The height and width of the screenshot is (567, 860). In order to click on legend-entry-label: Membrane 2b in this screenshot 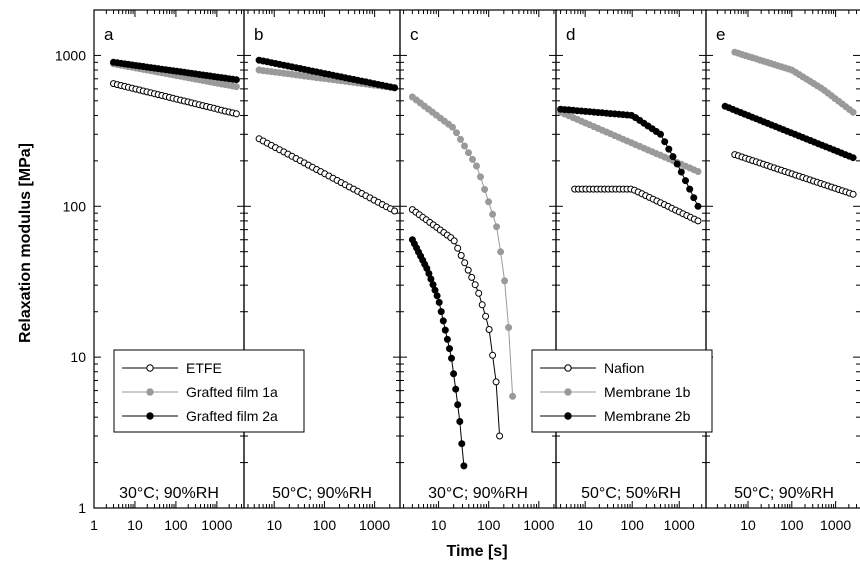, I will do `click(647, 416)`.